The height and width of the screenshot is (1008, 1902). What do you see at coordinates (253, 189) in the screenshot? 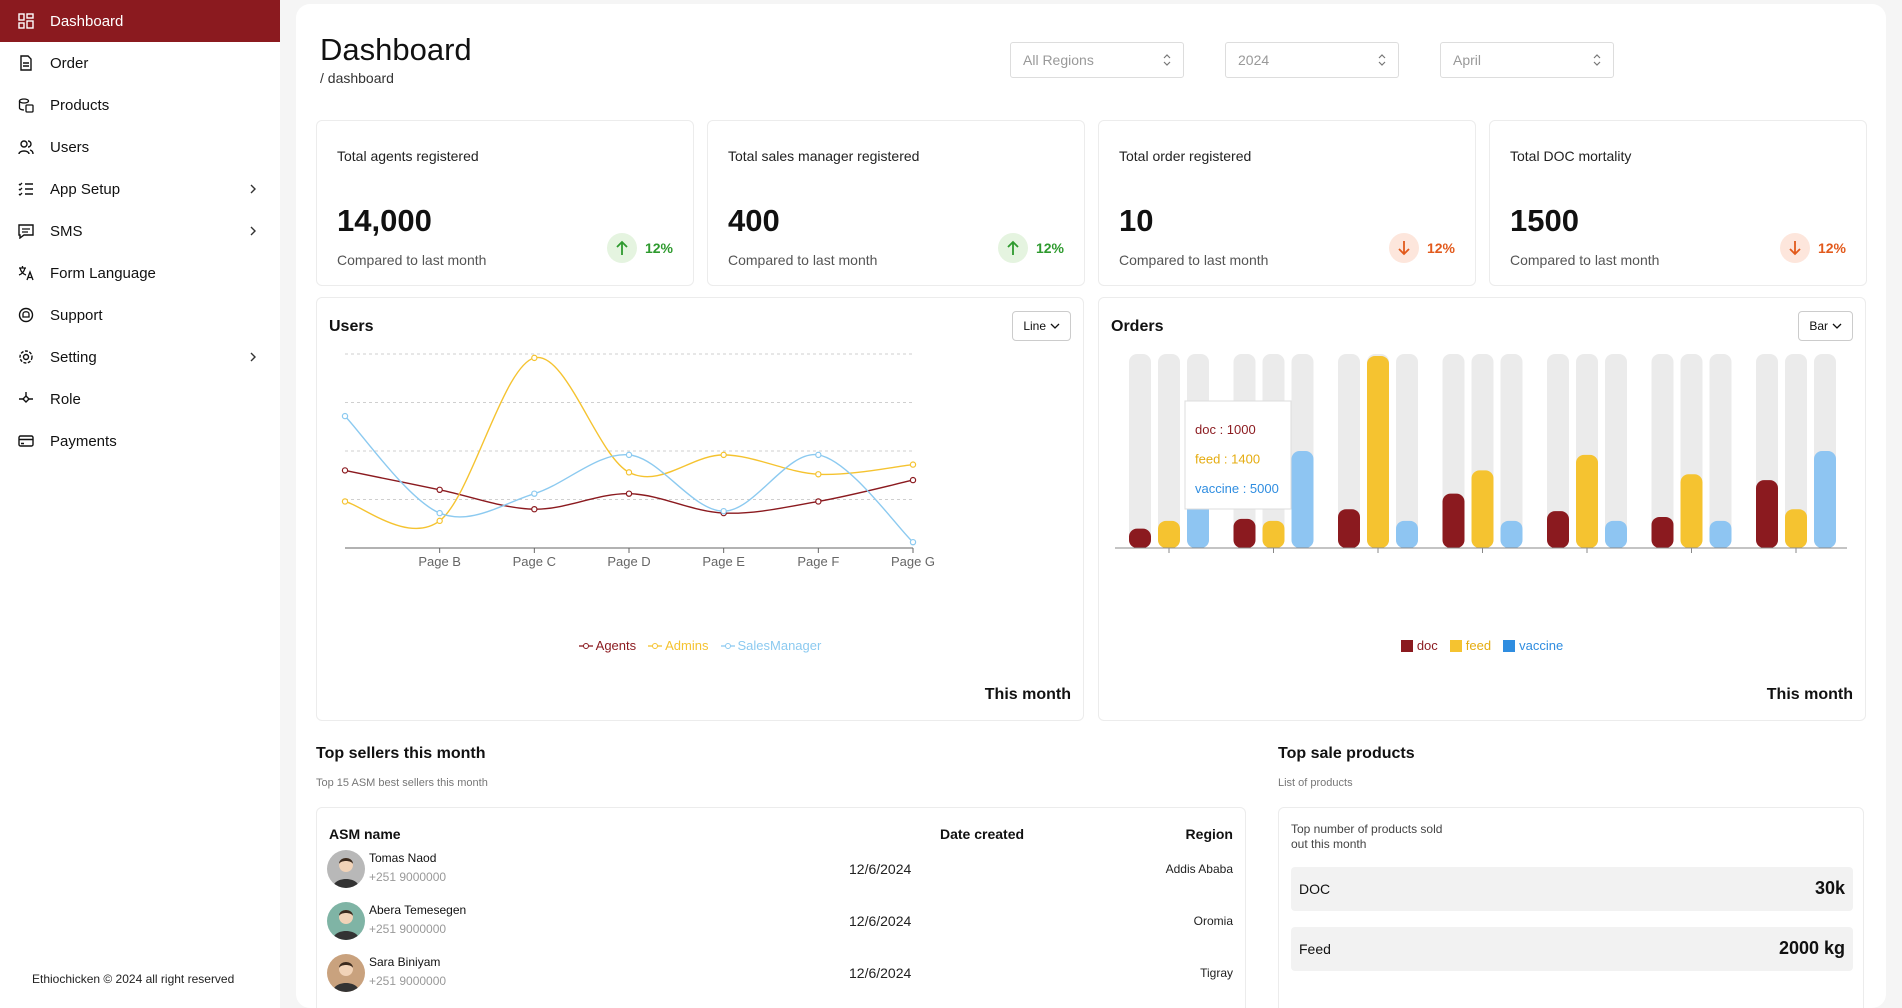
I see `chevron-right-icon` at bounding box center [253, 189].